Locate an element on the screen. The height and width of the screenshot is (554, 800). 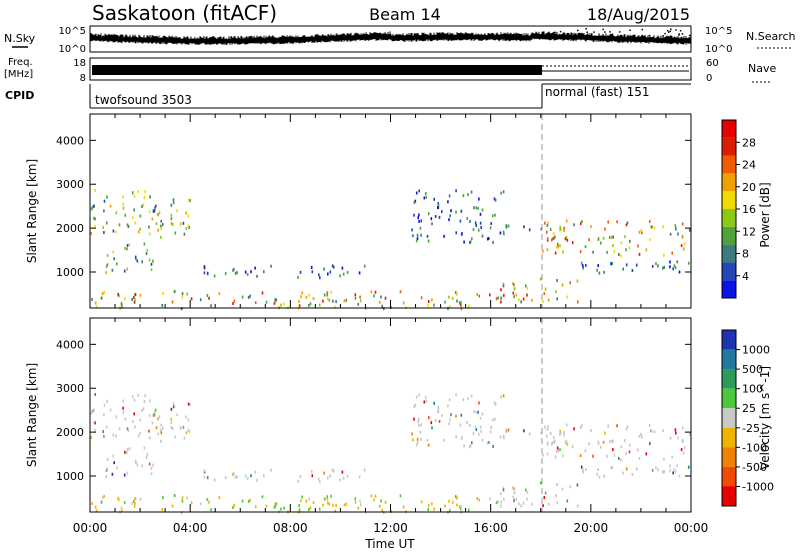
freq-label: Freq. is located at coordinates (20, 62).